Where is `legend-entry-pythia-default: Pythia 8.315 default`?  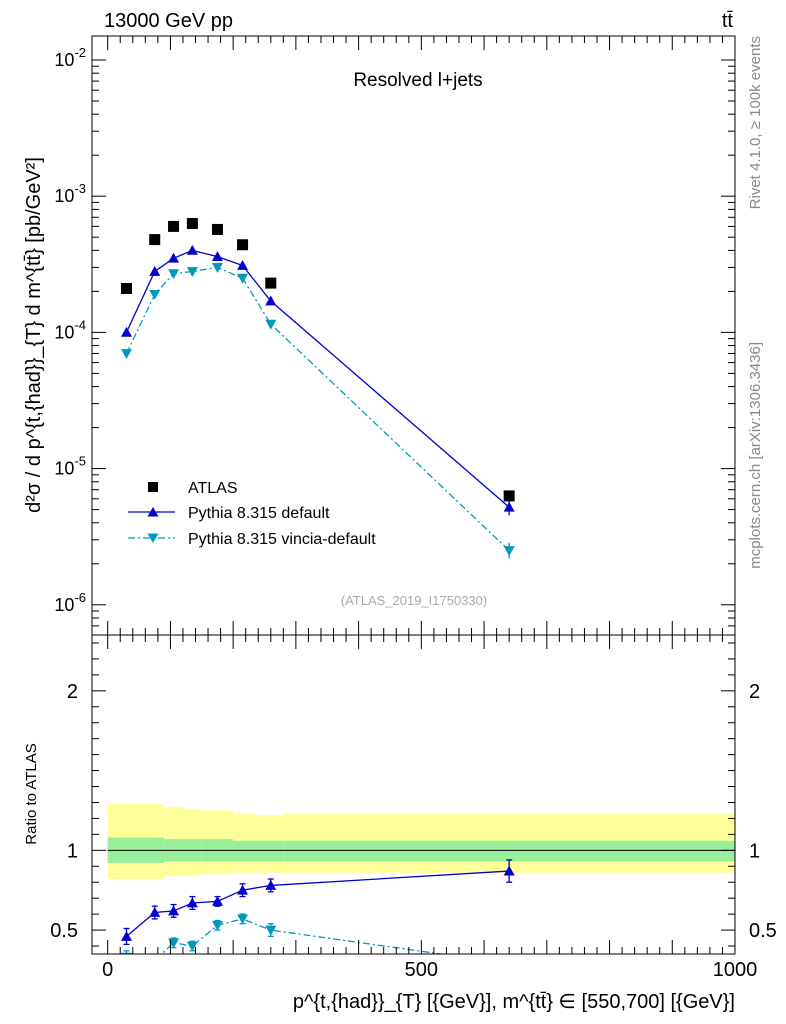 legend-entry-pythia-default: Pythia 8.315 default is located at coordinates (229, 513).